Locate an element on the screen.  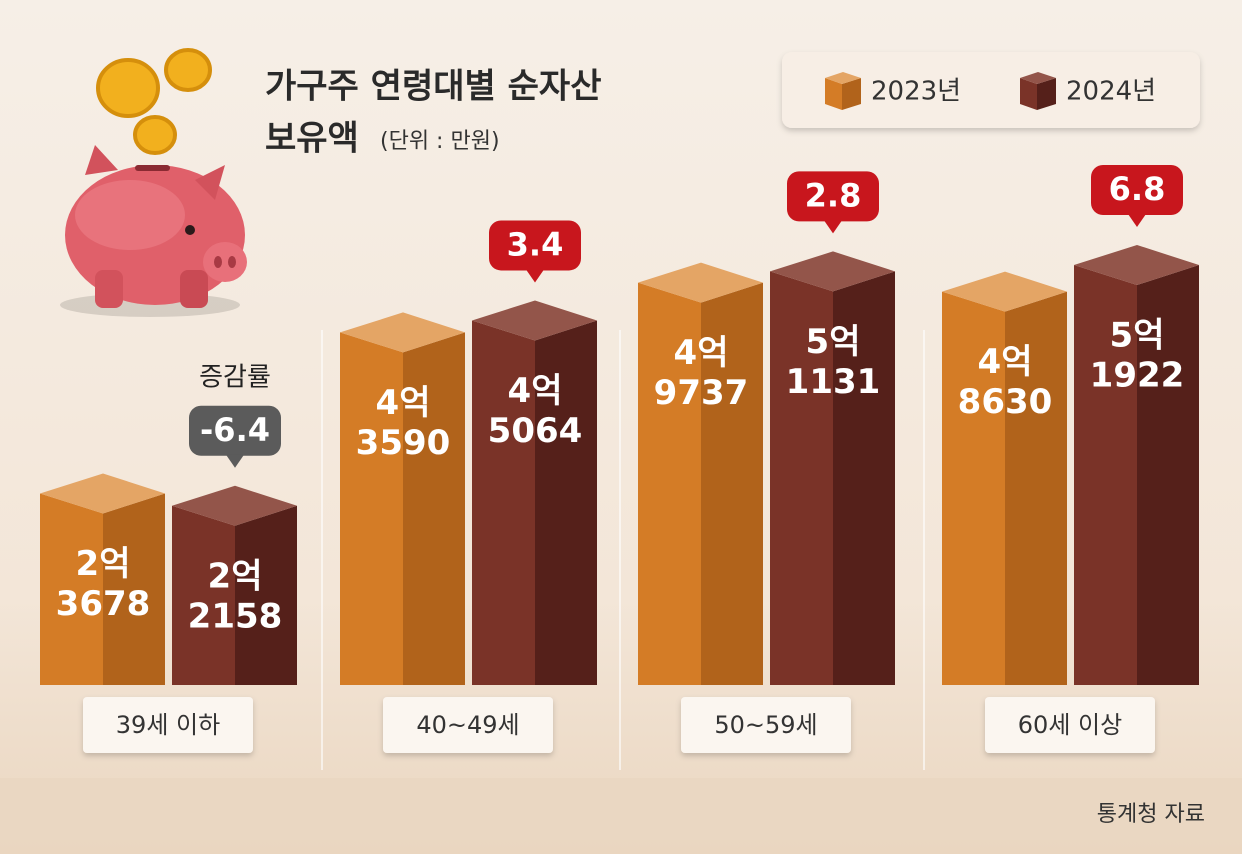
source: 통계청 자료 is located at coordinates (1151, 814).